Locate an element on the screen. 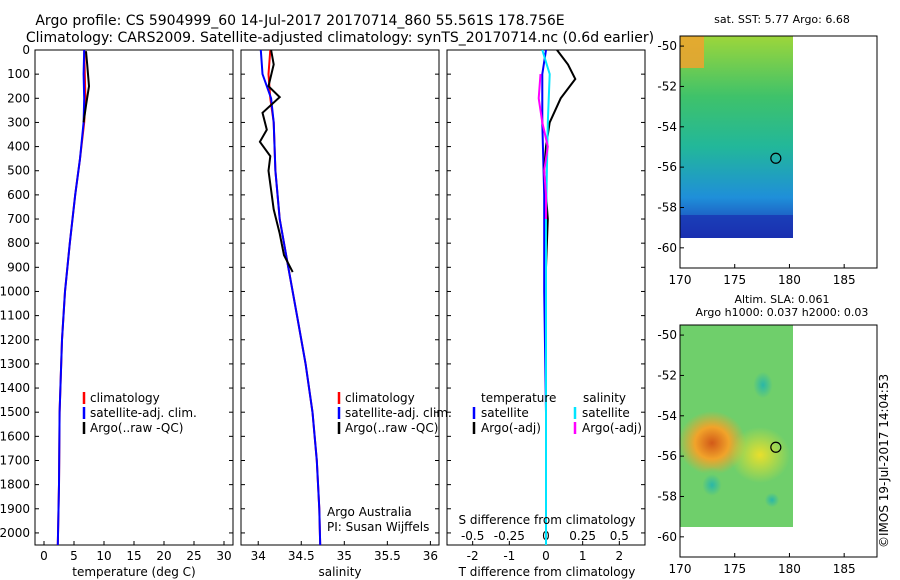  sst-map-title: sat. SST: 5.77 Argo: 6.68 is located at coordinates (782, 19).